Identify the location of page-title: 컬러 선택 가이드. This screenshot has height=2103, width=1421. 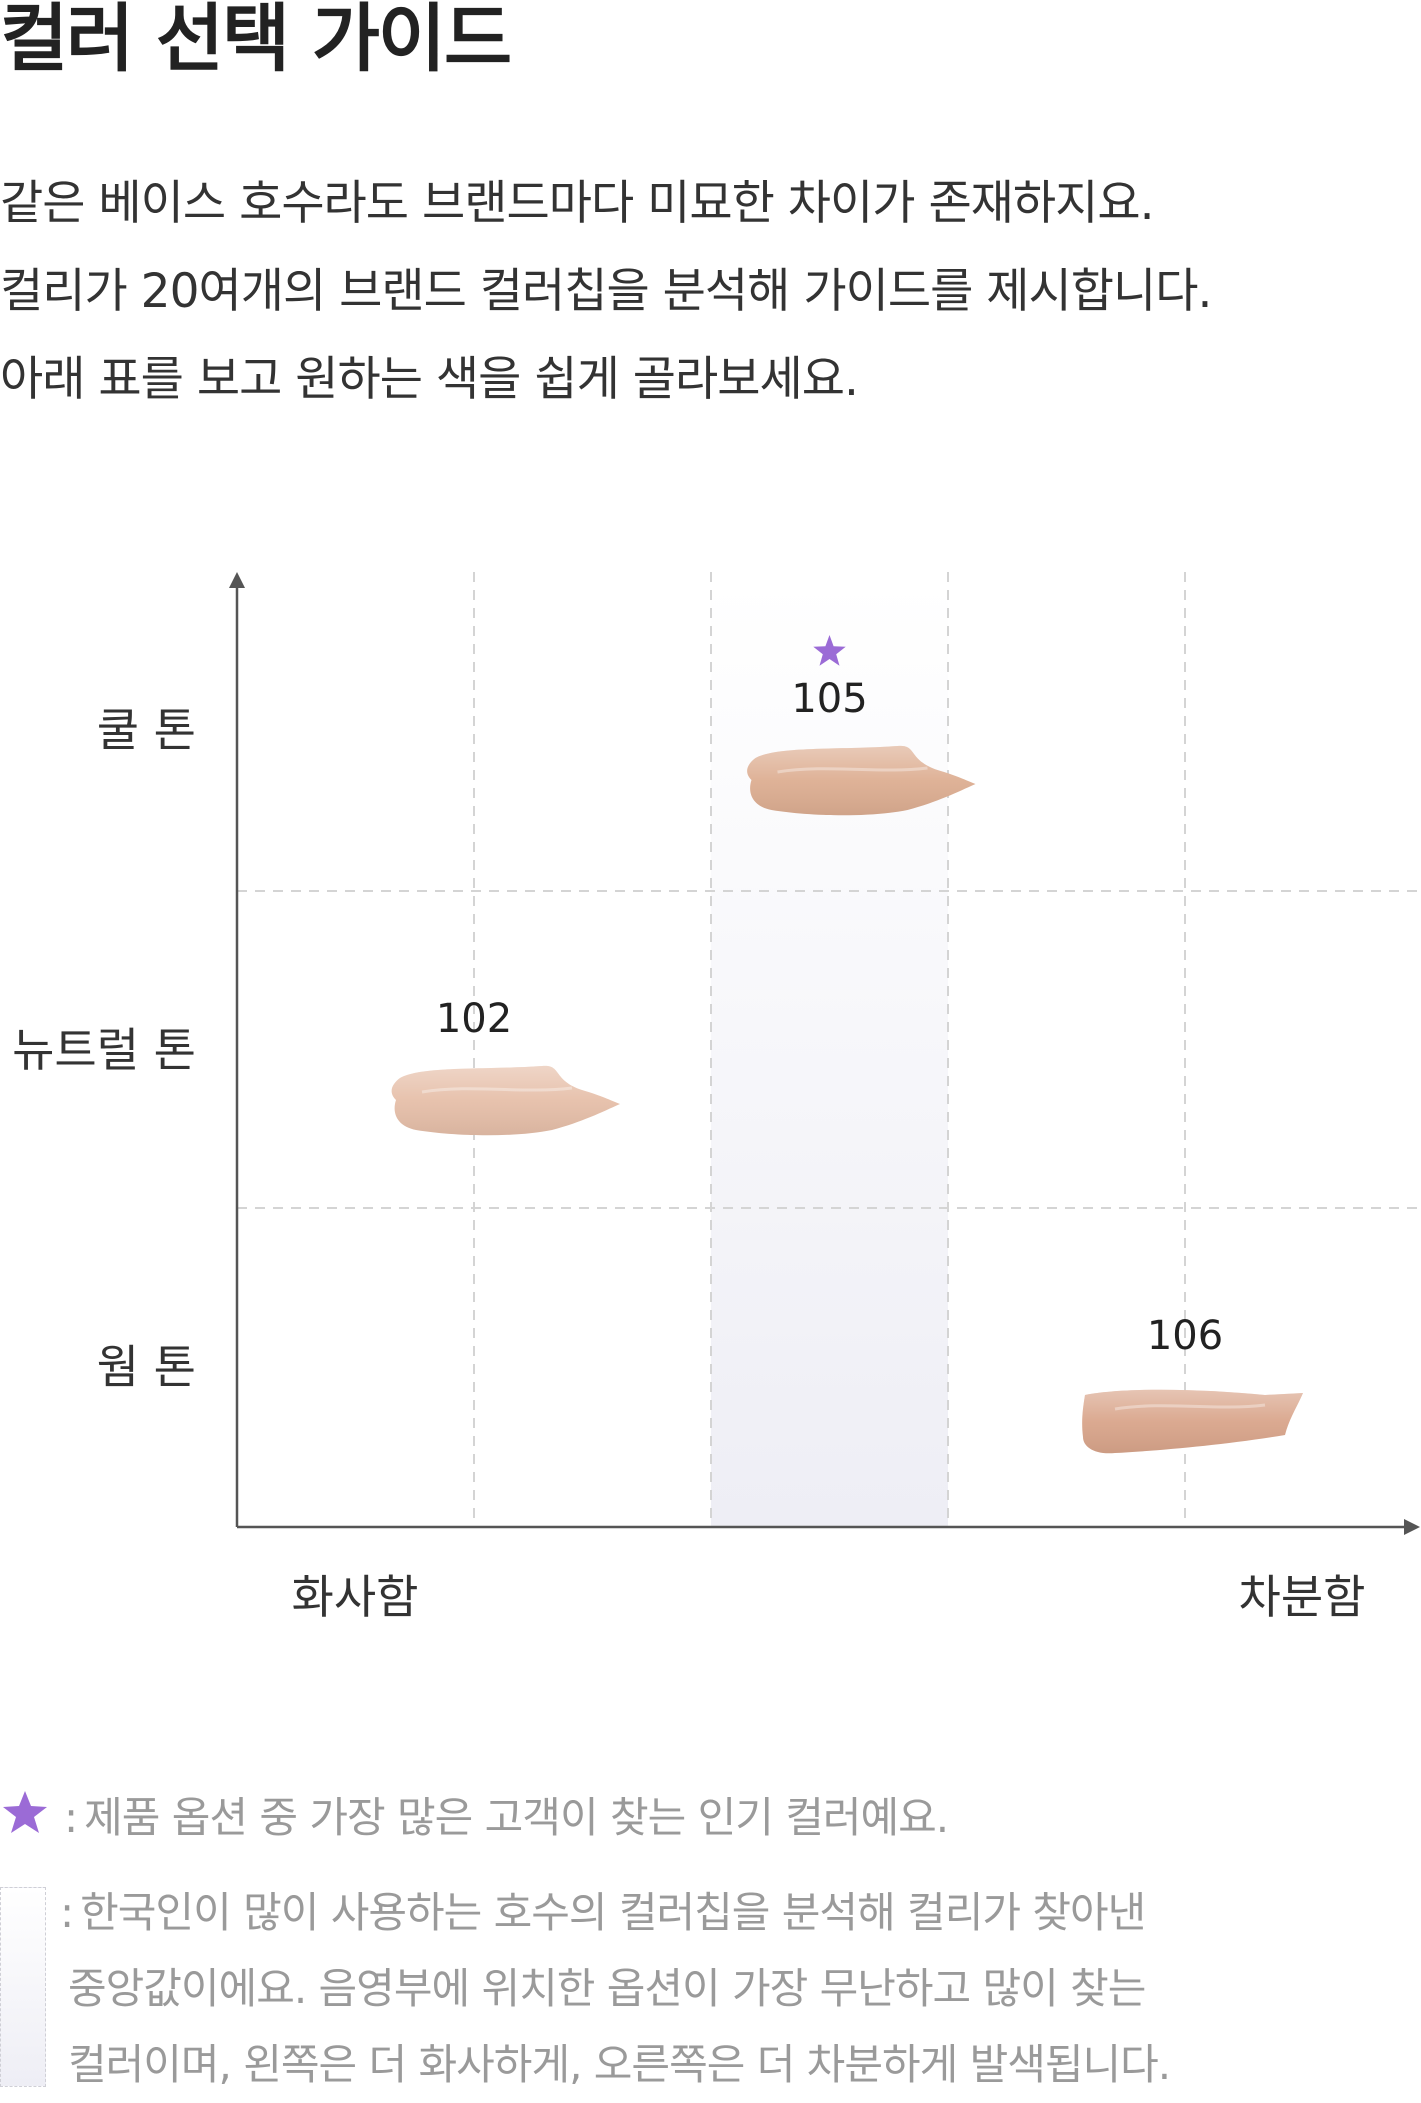
(256, 41).